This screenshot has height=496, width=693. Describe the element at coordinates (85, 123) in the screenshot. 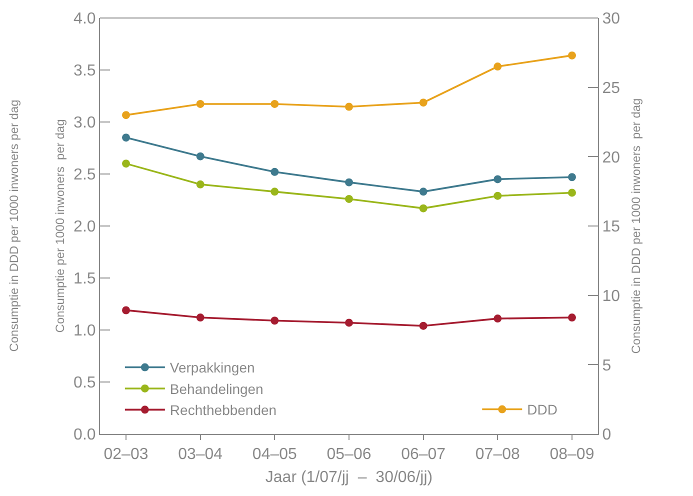

I see `y-tick-label: 3.0` at that location.